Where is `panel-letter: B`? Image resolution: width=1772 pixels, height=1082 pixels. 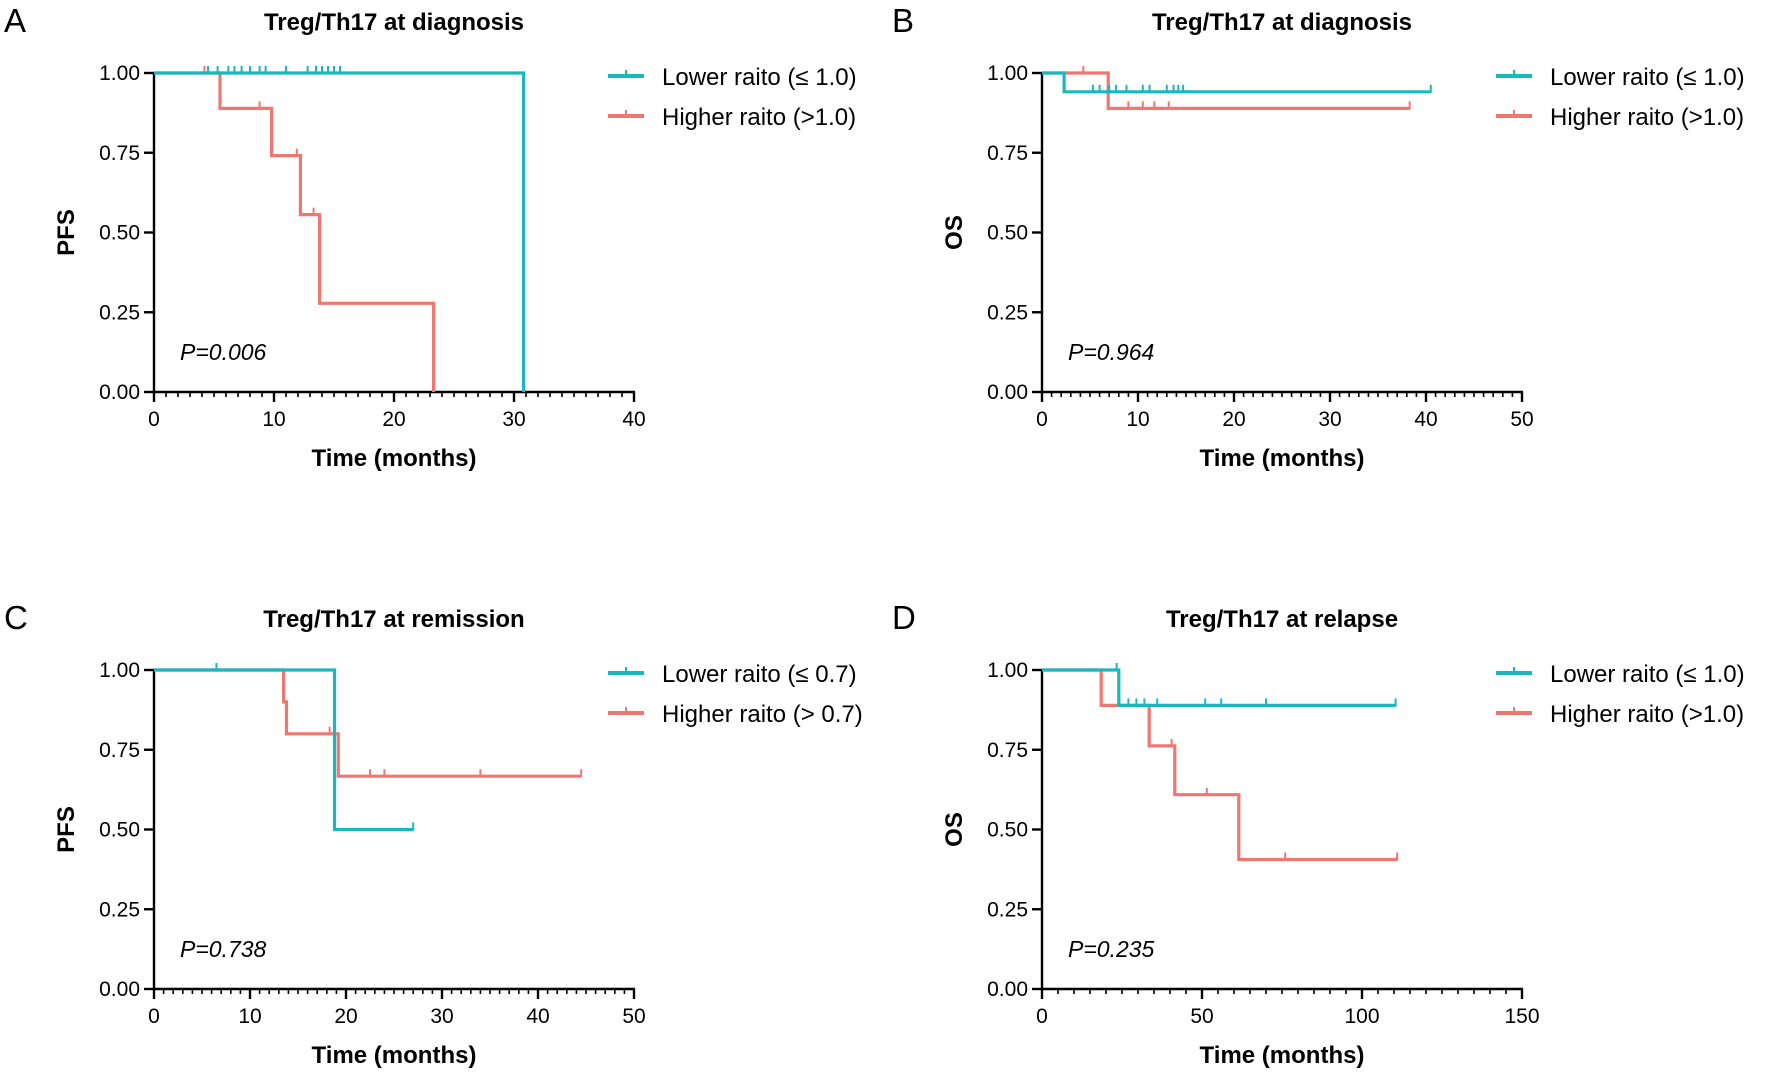 panel-letter: B is located at coordinates (903, 20).